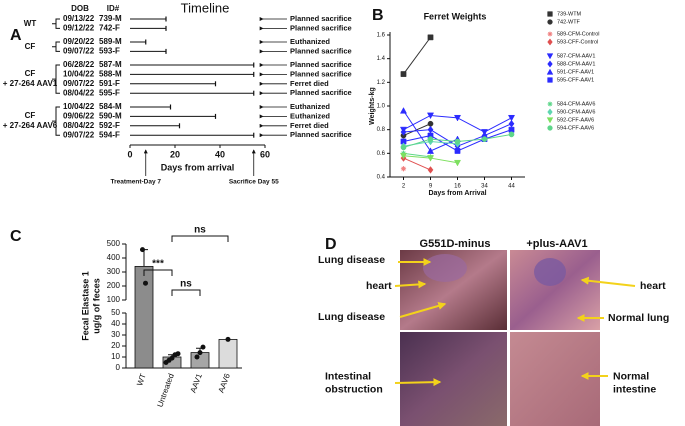  What do you see at coordinates (80, 8) in the screenshot?
I see `column-header: DOB` at bounding box center [80, 8].